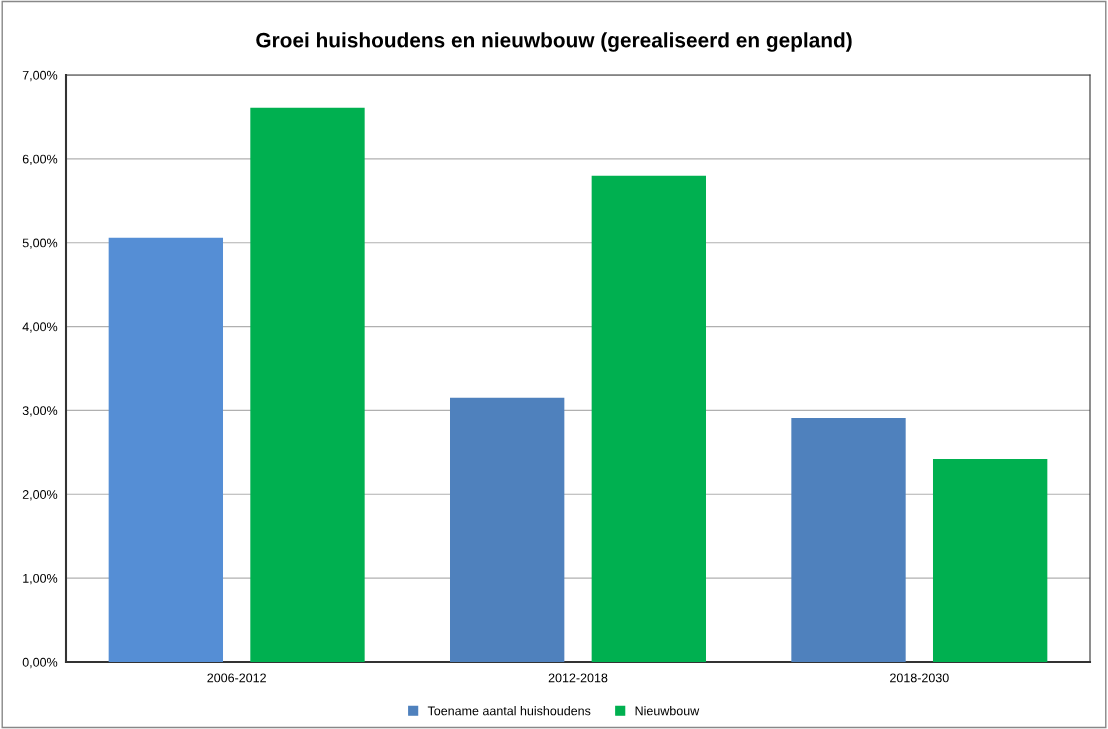  Describe the element at coordinates (554, 42) in the screenshot. I see `chart-title: Groei huishoudens en nieuwbouw (gerealiseerd en gepland)` at that location.